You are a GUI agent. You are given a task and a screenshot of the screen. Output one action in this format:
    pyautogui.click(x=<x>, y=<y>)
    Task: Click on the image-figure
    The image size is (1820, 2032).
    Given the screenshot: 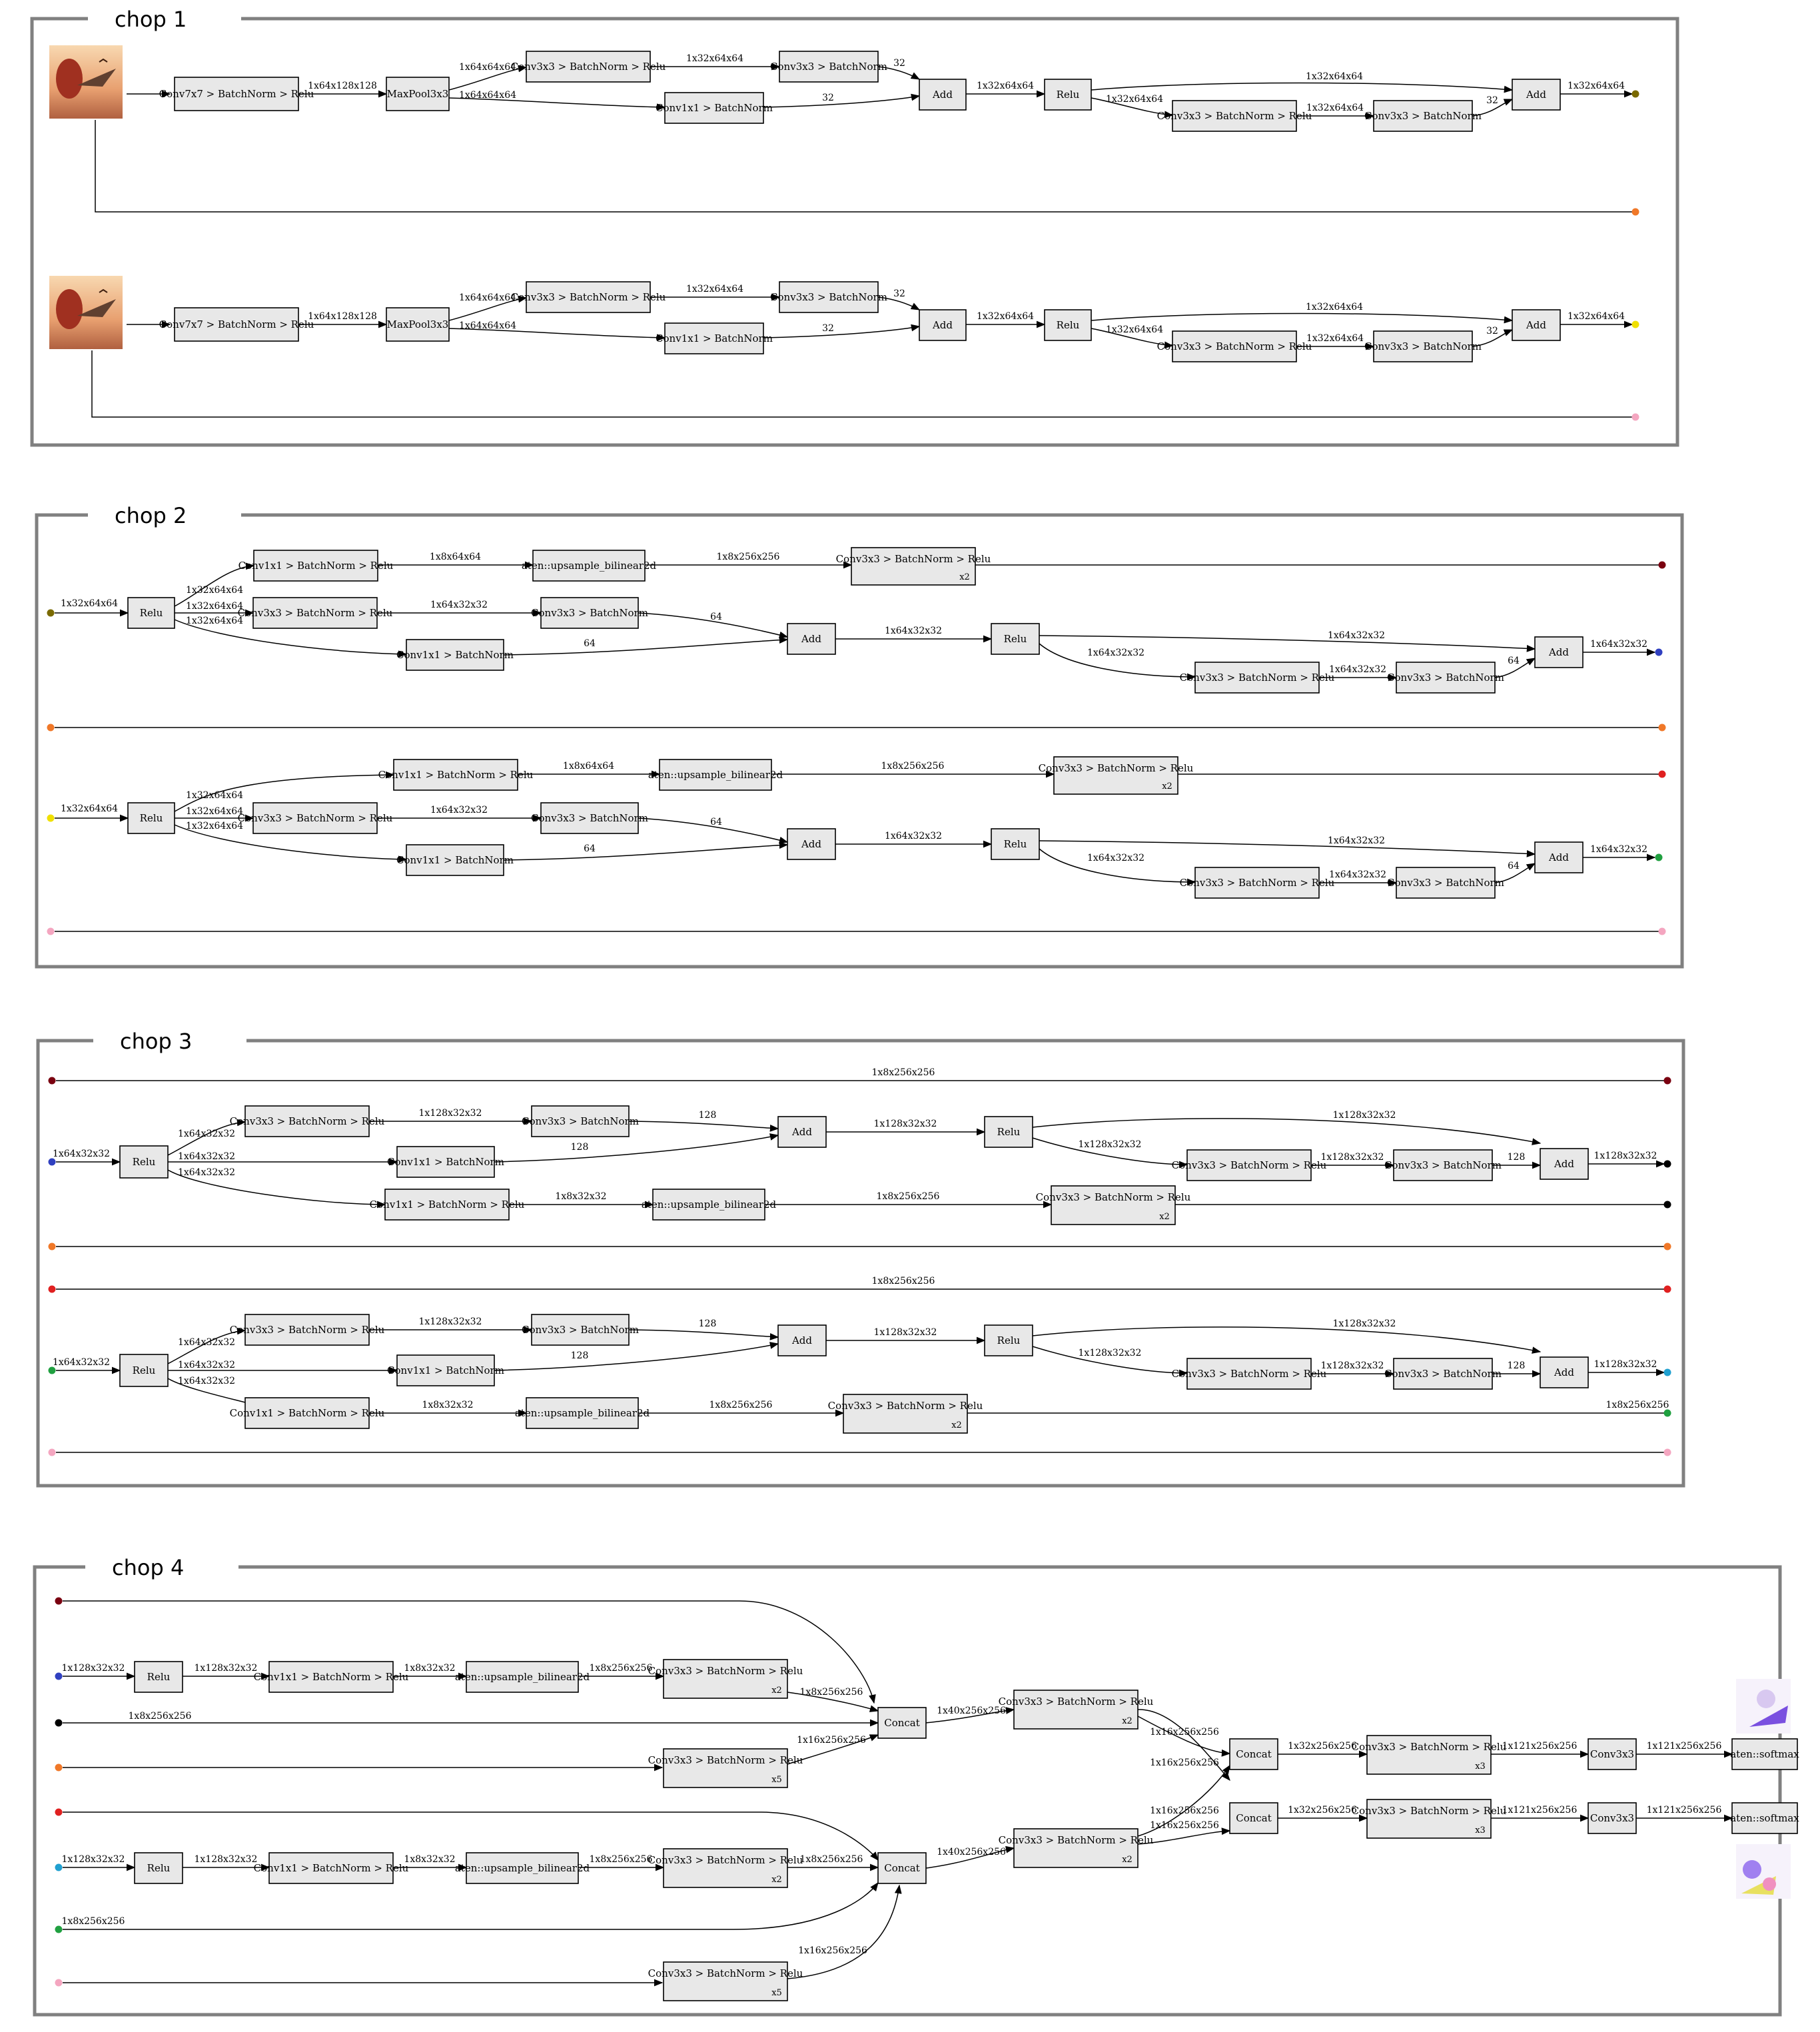 What is the action you would take?
    pyautogui.click(x=69, y=79)
    